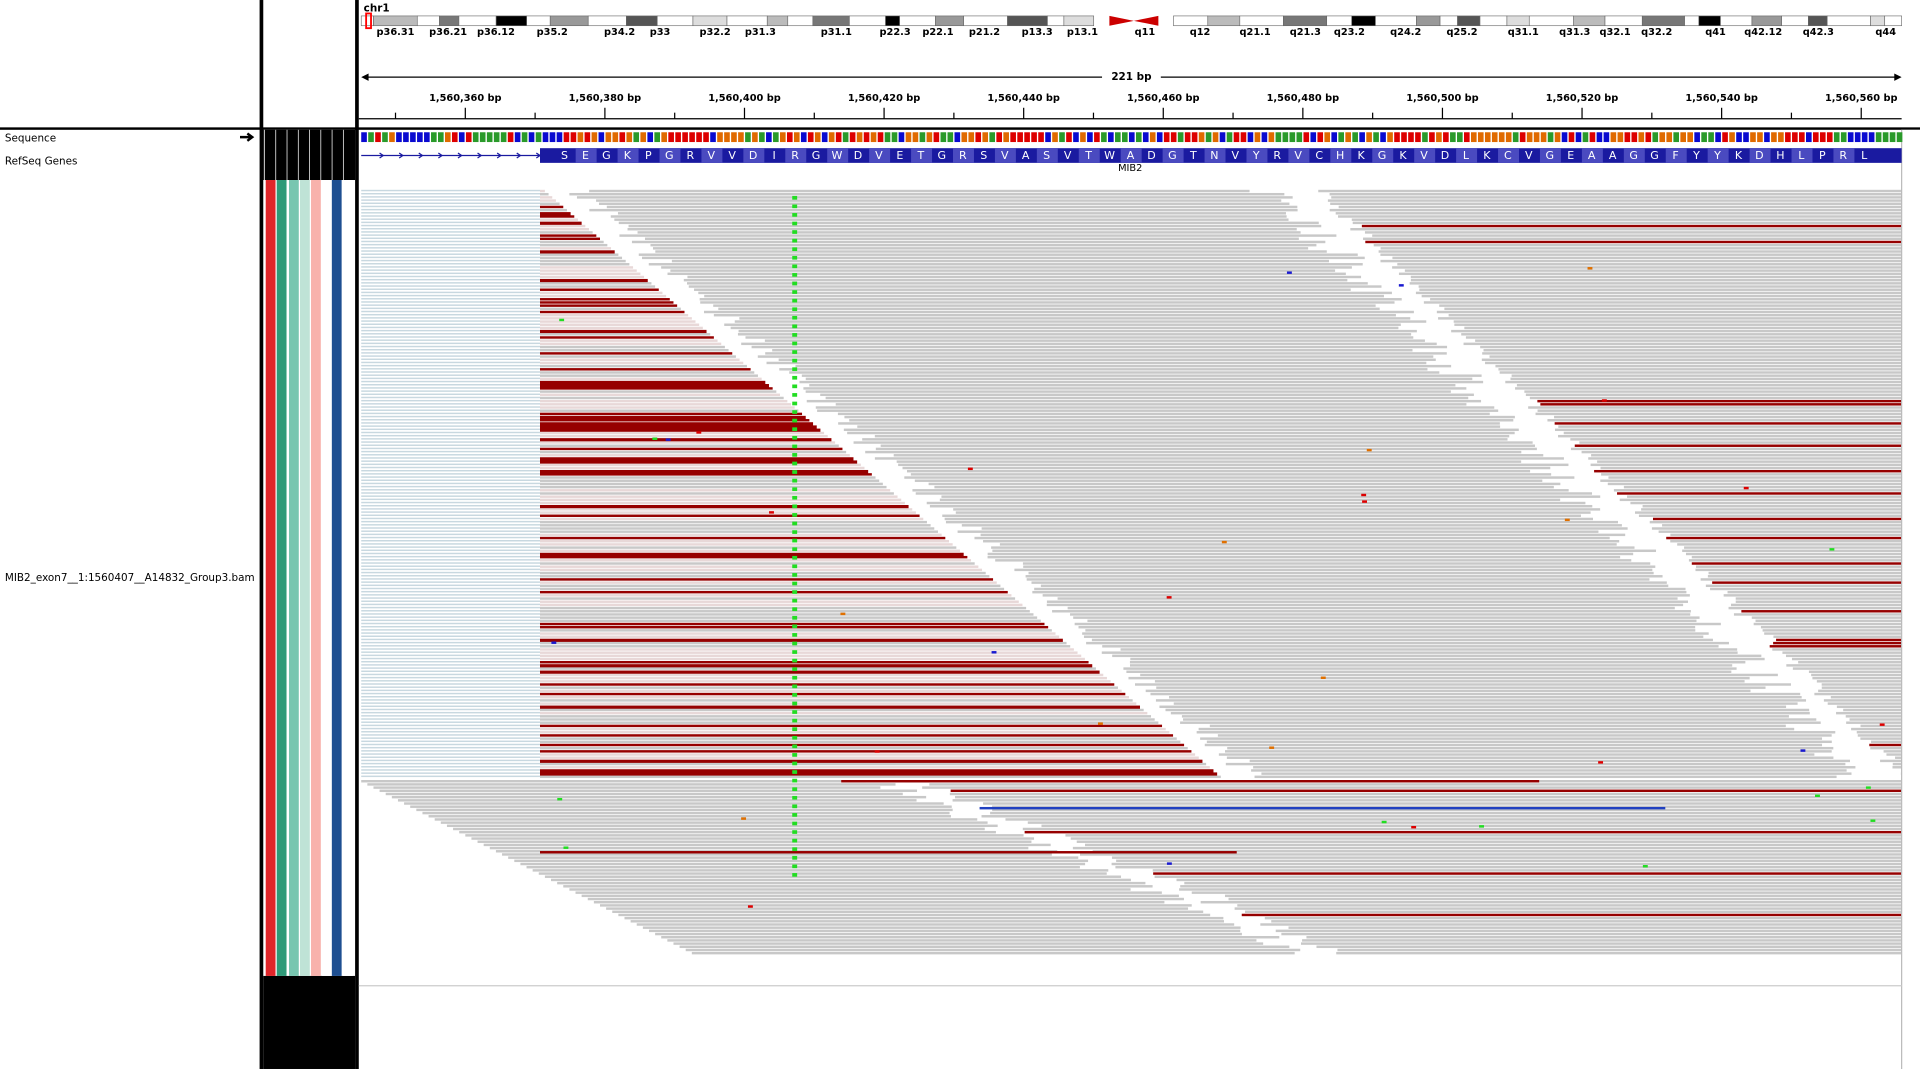  I want to click on amino-acid: N, so click(1214, 155).